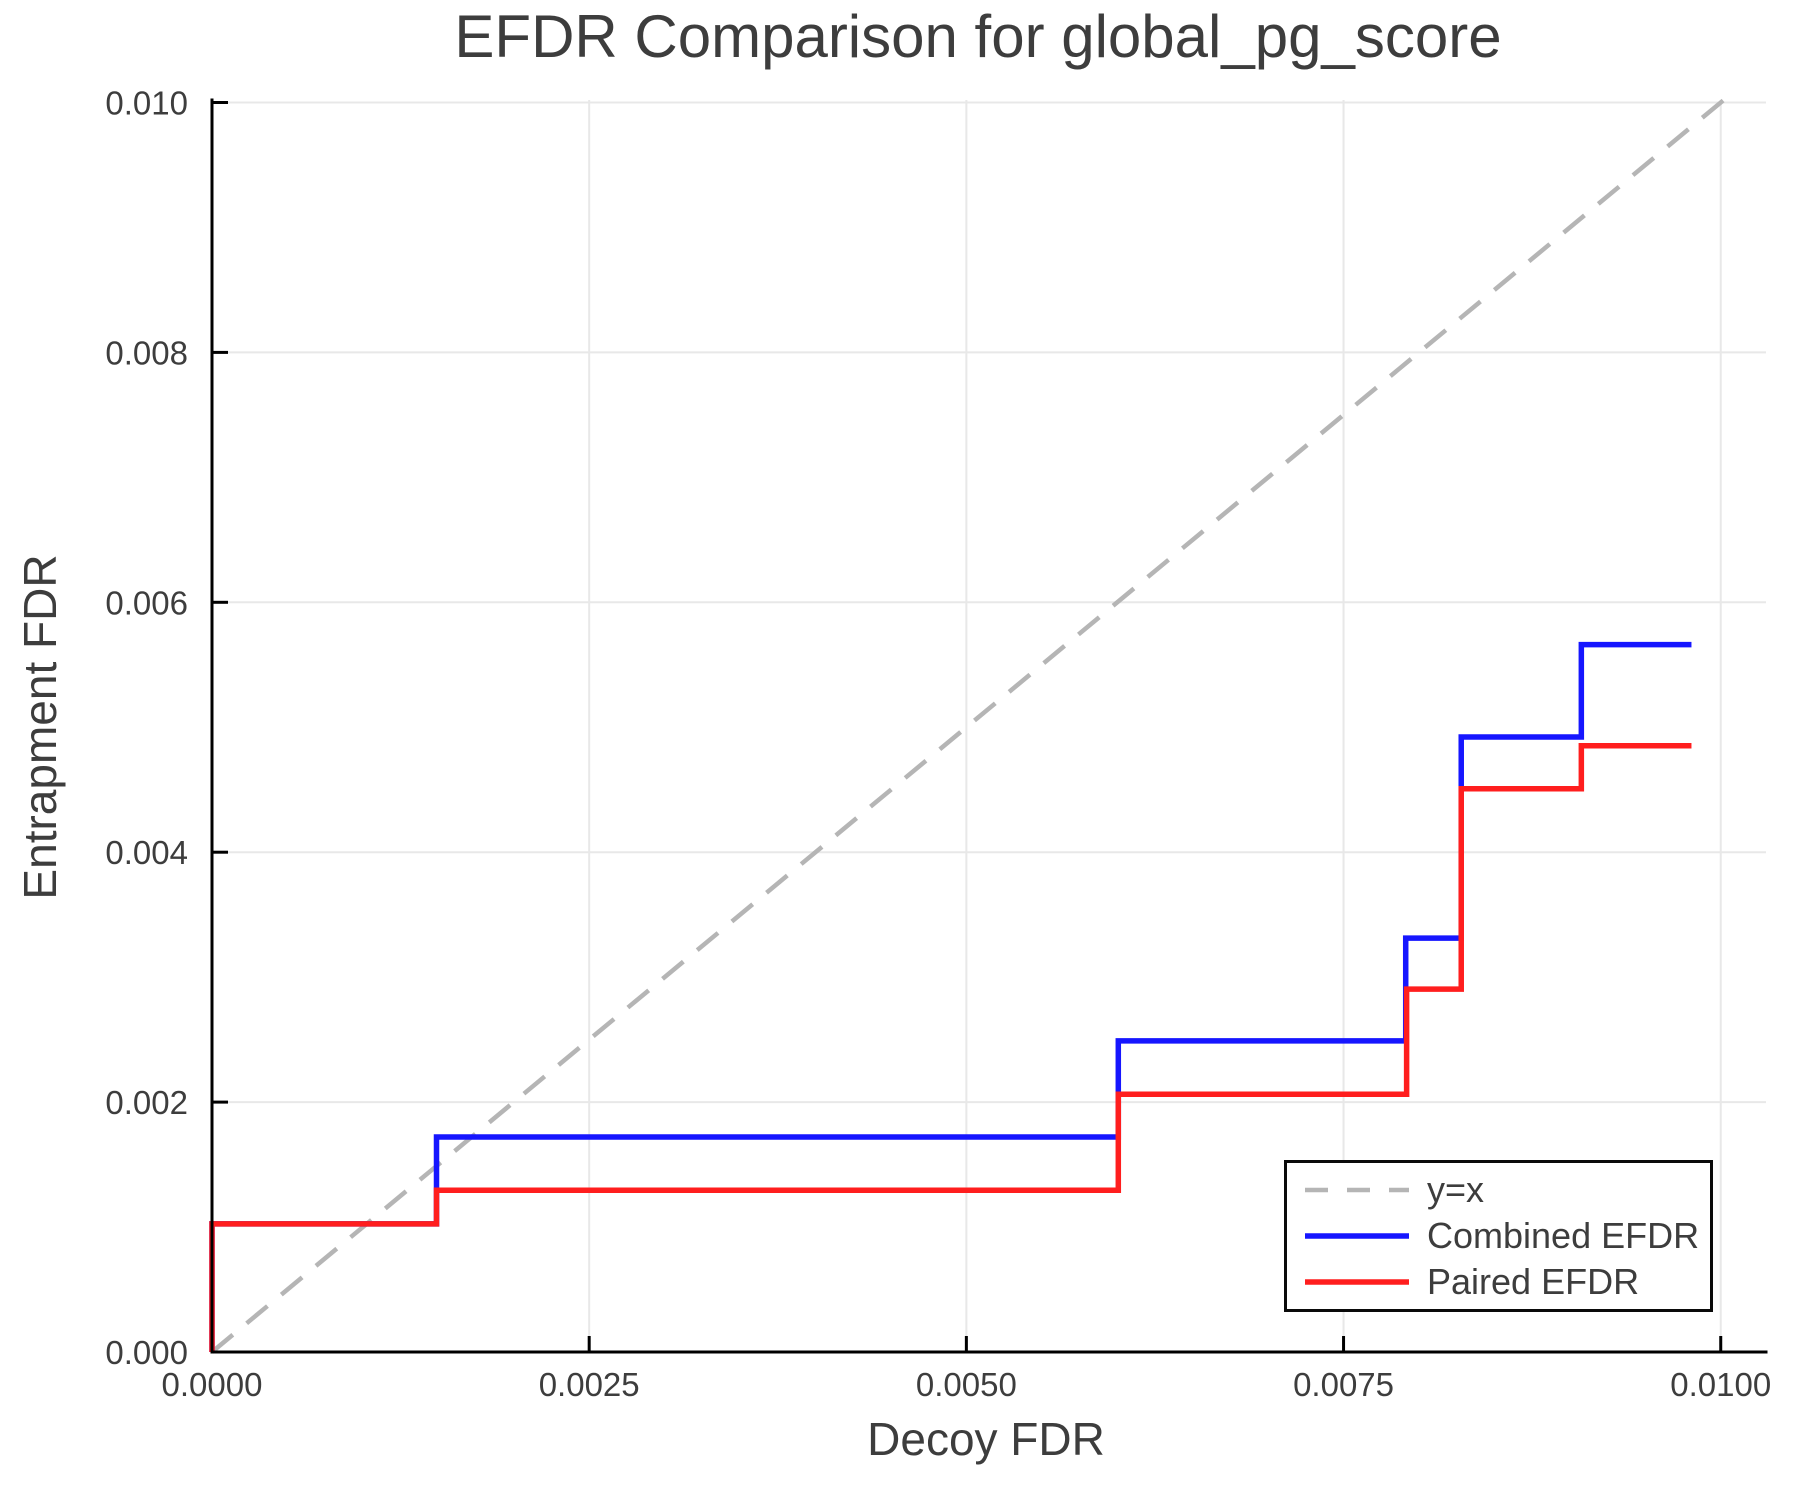 The height and width of the screenshot is (1500, 1800). Describe the element at coordinates (1720, 1384) in the screenshot. I see `x-tick-label: 0.0100` at that location.